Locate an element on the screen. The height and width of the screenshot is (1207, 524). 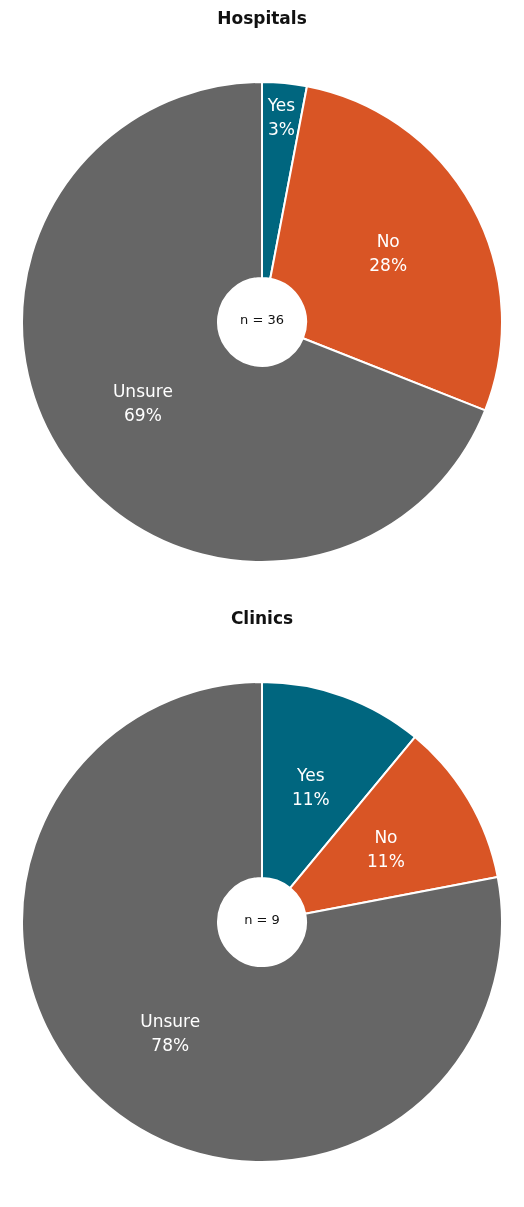
data-label: 69% is located at coordinates (143, 414).